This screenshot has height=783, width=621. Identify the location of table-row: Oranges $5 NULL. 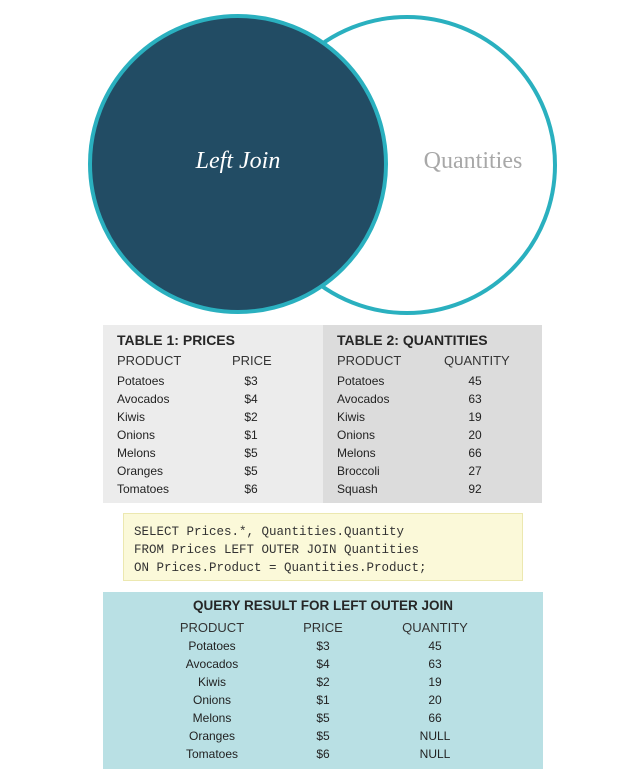
(323, 738).